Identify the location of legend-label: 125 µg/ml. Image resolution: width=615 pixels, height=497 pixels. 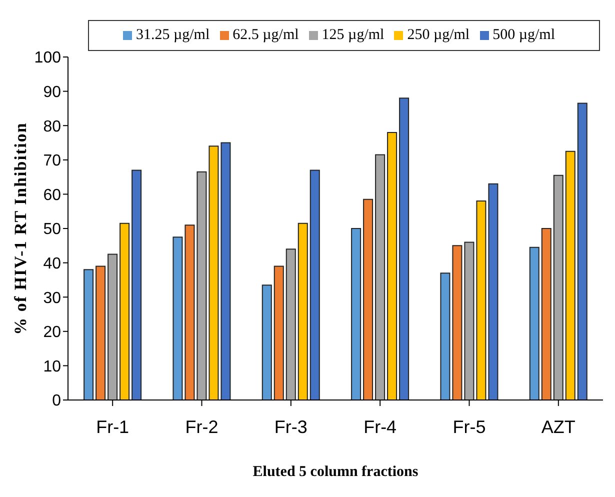
(353, 35).